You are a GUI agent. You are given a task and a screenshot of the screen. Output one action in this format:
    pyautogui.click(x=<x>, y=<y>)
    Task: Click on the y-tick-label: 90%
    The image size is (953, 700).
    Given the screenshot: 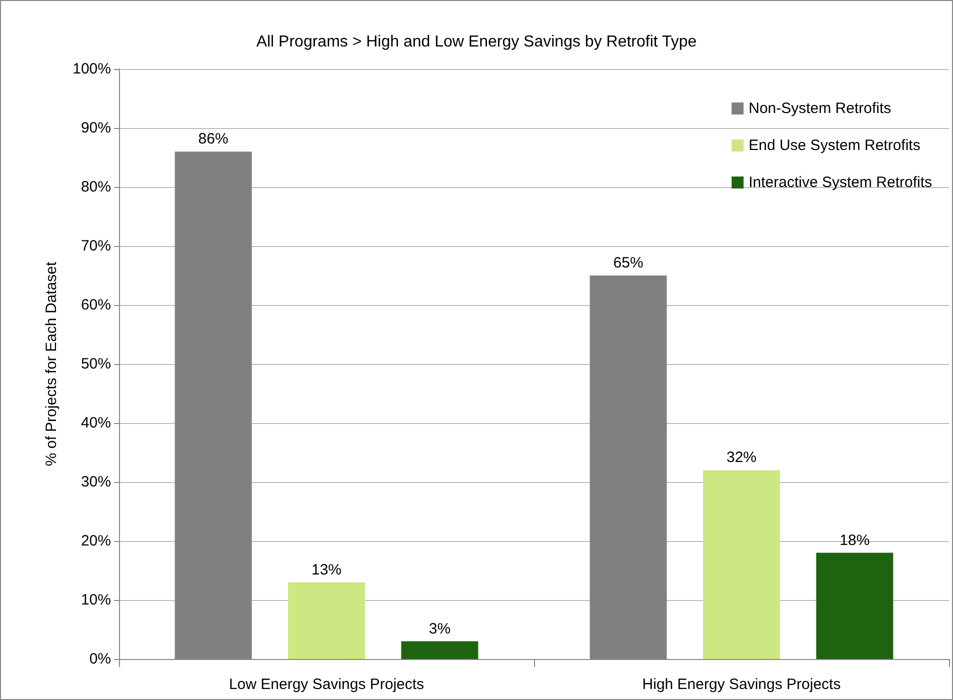 What is the action you would take?
    pyautogui.click(x=95, y=128)
    